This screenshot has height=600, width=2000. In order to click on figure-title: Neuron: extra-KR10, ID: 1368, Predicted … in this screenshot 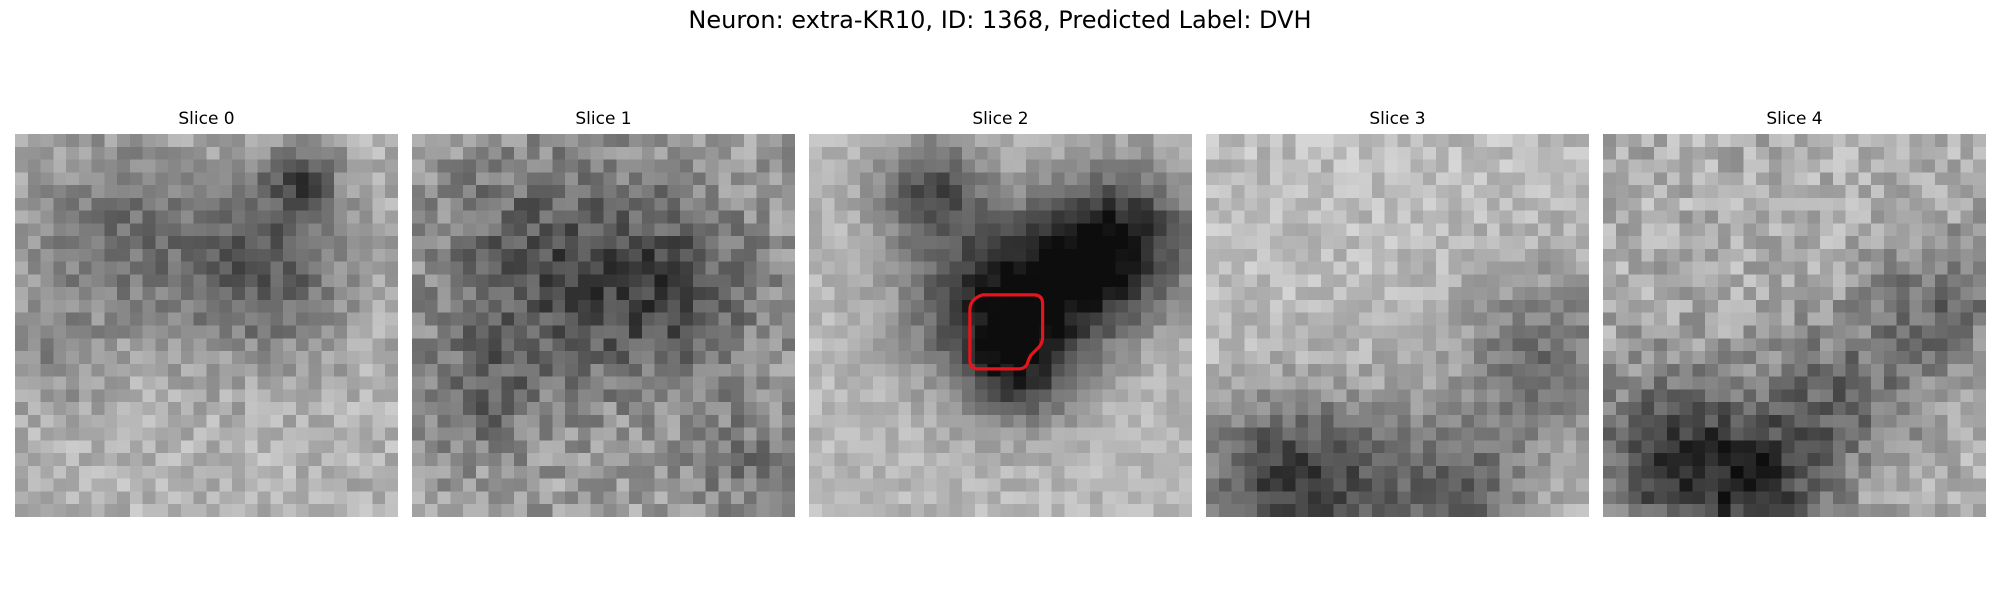, I will do `click(1000, 20)`.